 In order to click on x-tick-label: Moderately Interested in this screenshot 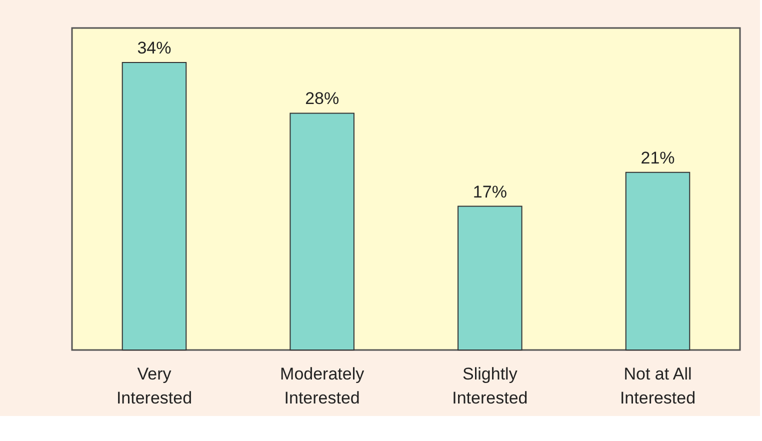, I will do `click(322, 386)`.